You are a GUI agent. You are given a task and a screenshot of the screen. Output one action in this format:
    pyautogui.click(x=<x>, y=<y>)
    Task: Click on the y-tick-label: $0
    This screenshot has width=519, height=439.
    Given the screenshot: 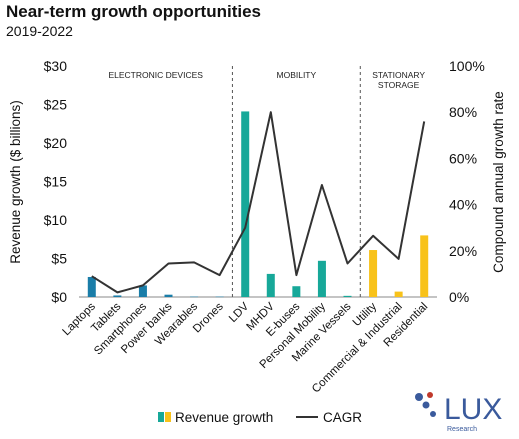 What is the action you would take?
    pyautogui.click(x=59, y=297)
    